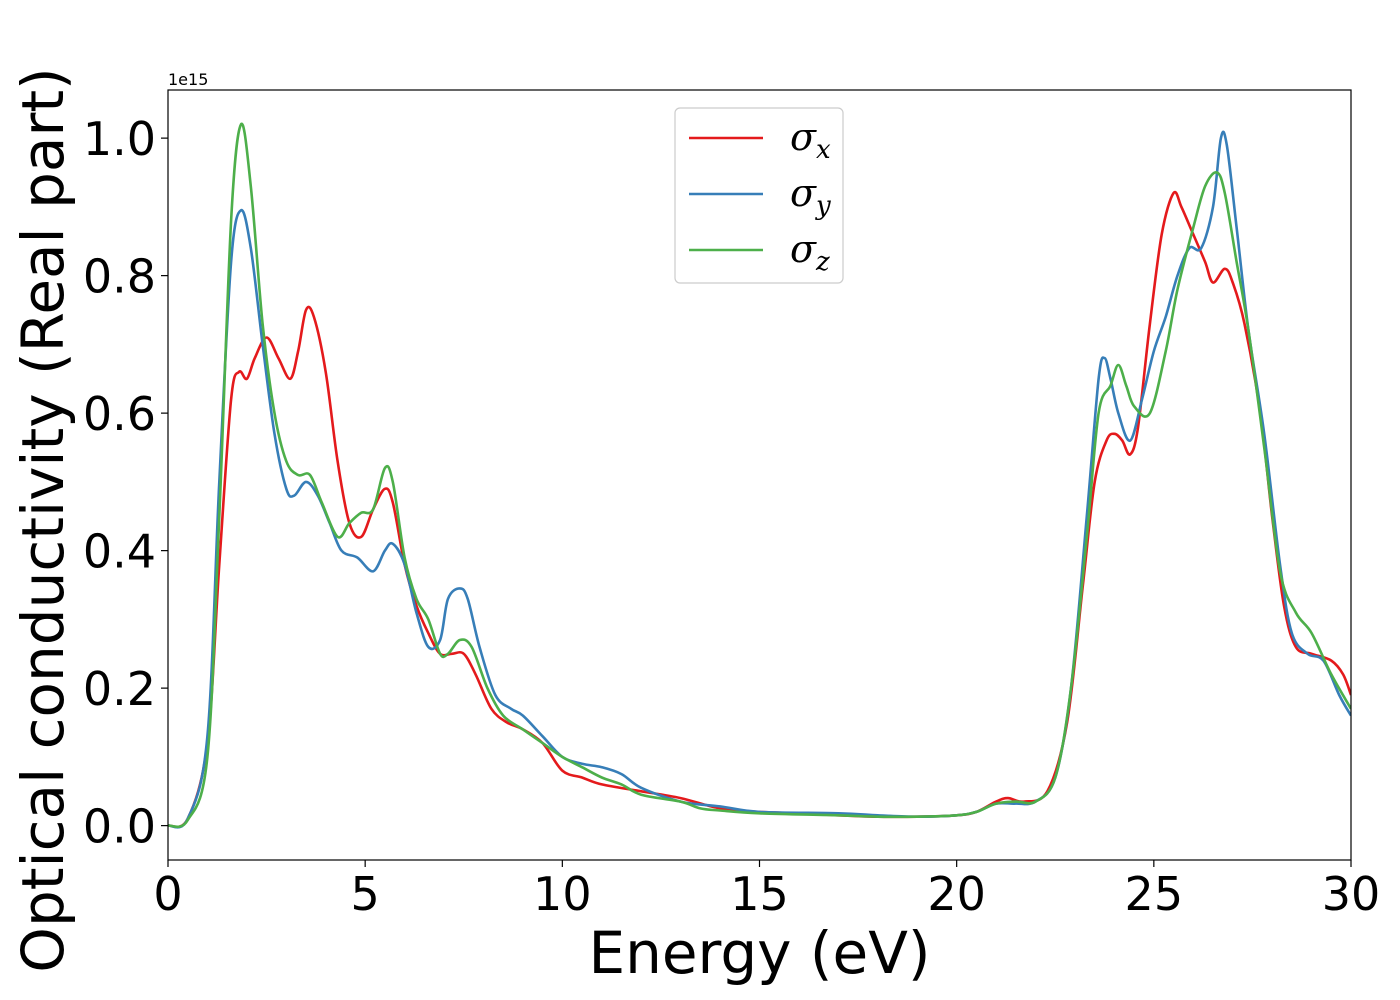  I want to click on x-axis-label: Energy (eV), so click(759, 953).